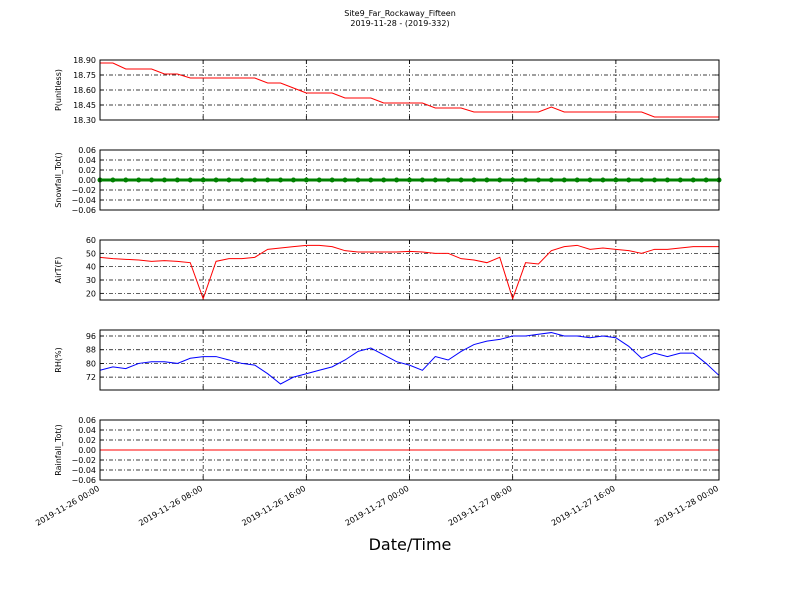  I want to click on y-axis-label: Rainfall_Tot(), so click(58, 450).